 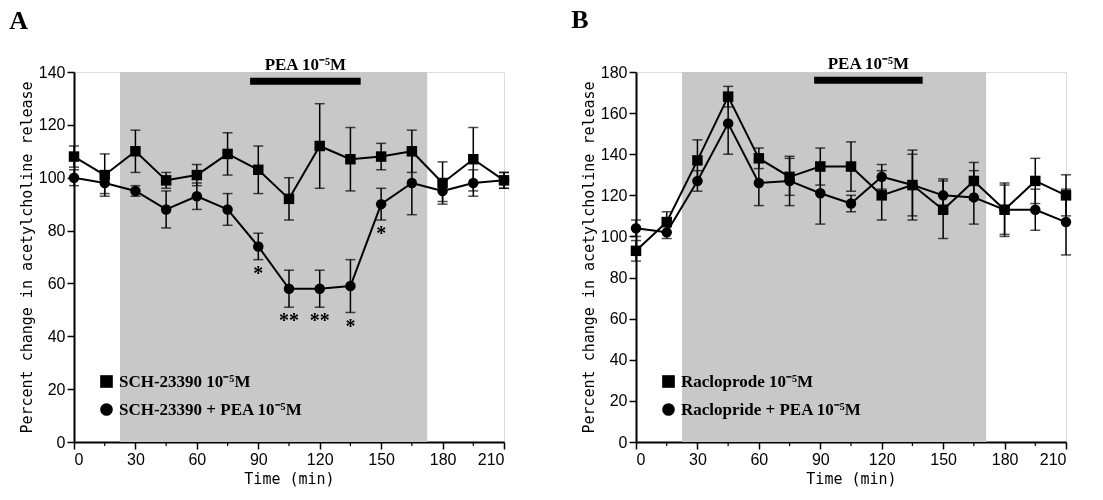 I want to click on chart-title: B, so click(x=580, y=20).